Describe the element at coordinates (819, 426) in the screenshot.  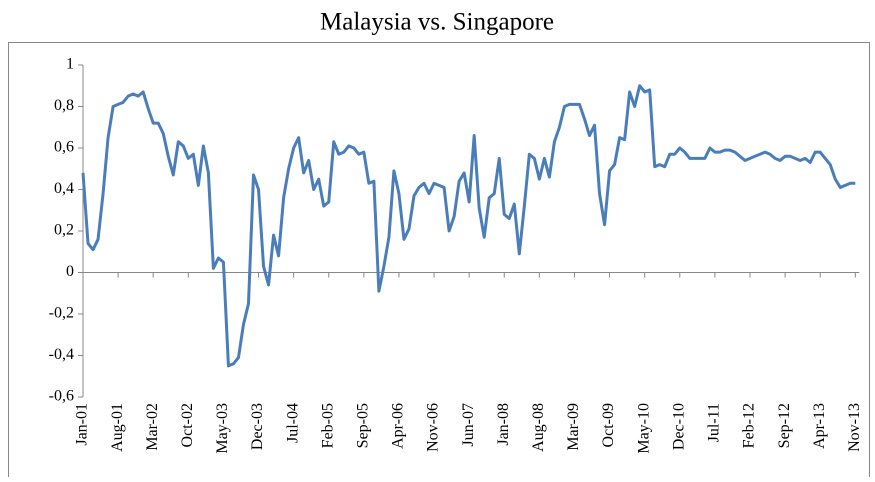
I see `x-tick-label: Apr-13` at that location.